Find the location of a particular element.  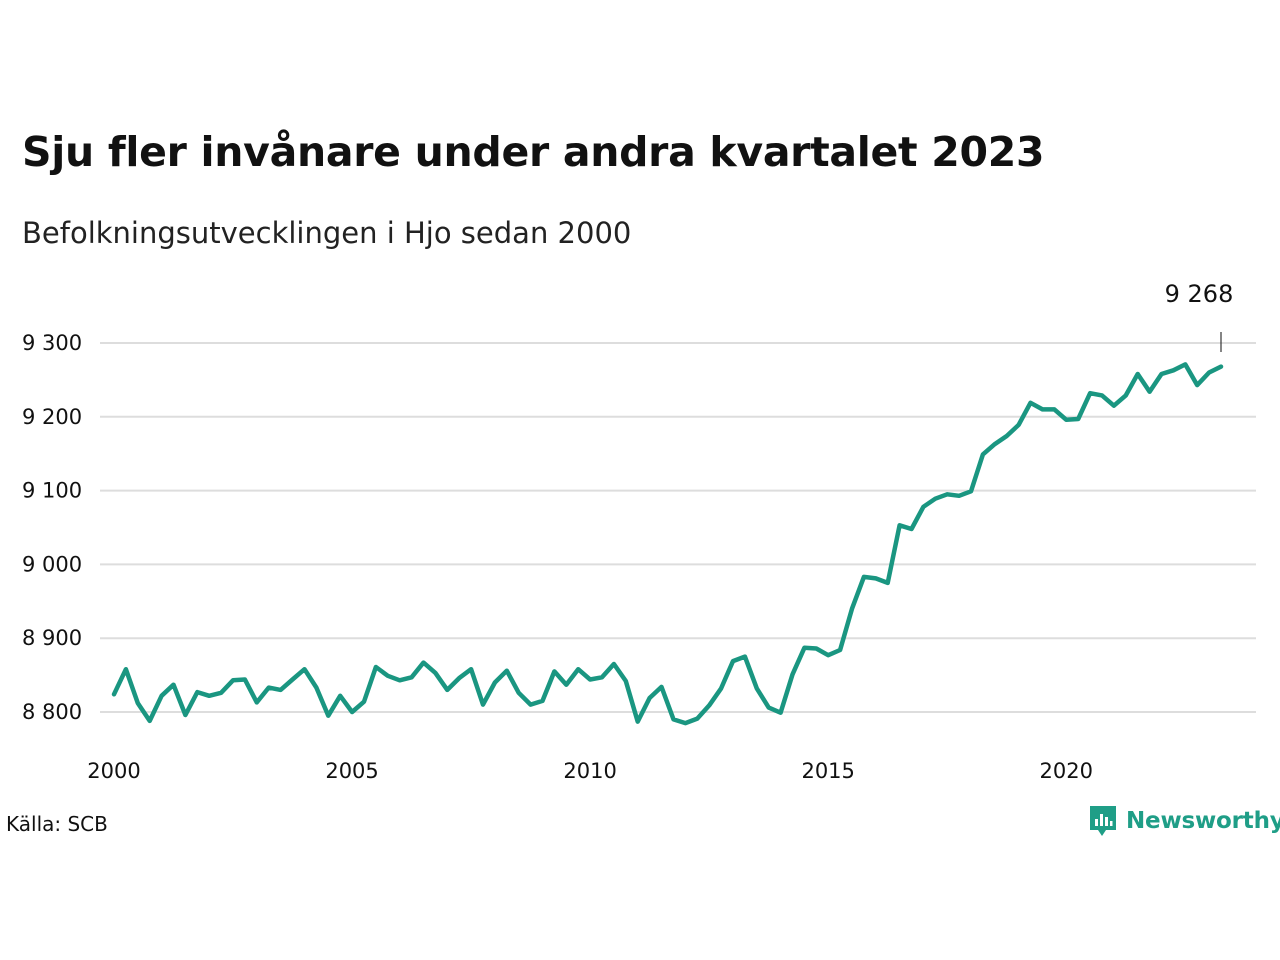

y-tick-label: 8 800 is located at coordinates (52, 712).